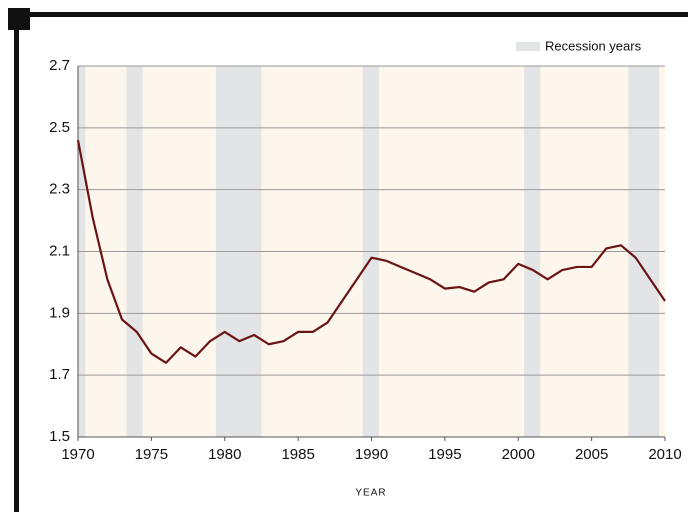 Image resolution: width=688 pixels, height=512 pixels. I want to click on legend-swatch, so click(528, 46).